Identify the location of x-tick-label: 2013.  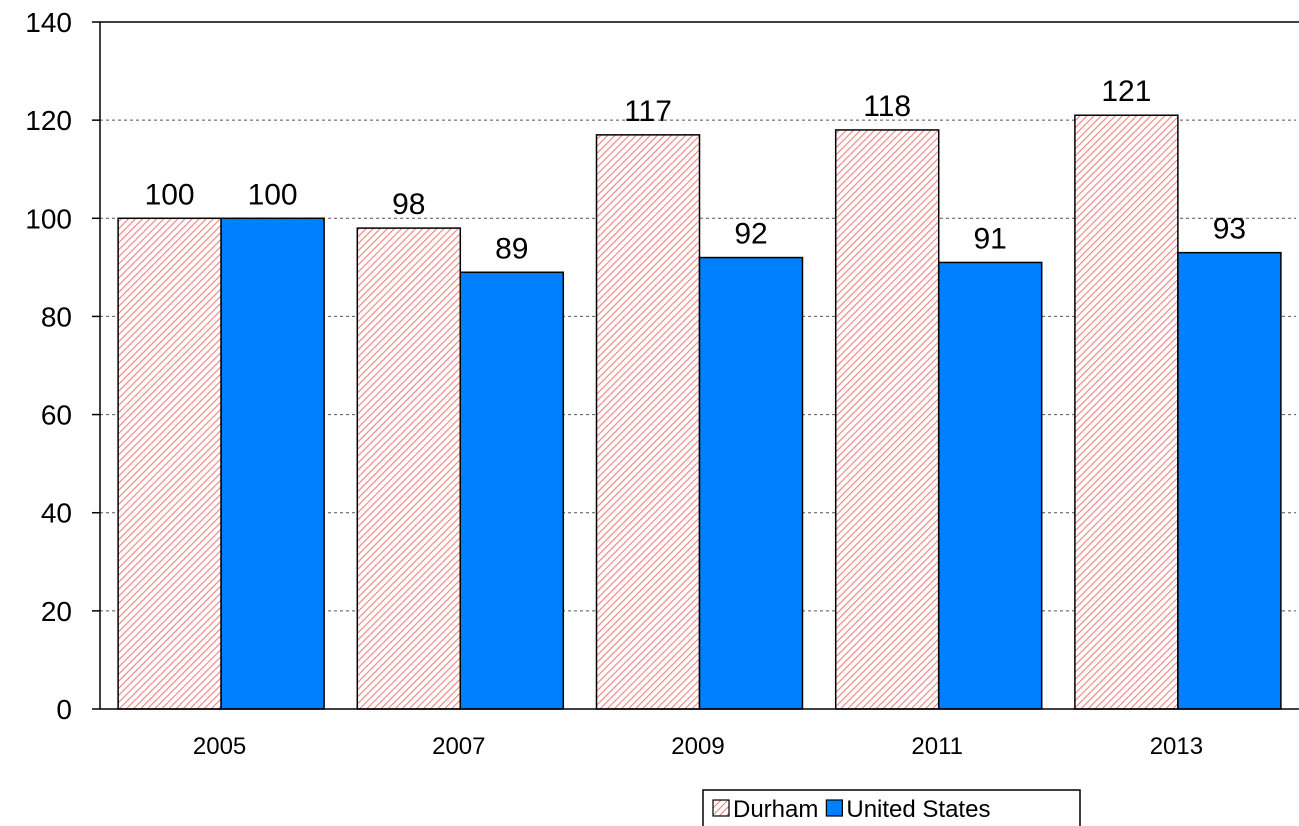
(1176, 746).